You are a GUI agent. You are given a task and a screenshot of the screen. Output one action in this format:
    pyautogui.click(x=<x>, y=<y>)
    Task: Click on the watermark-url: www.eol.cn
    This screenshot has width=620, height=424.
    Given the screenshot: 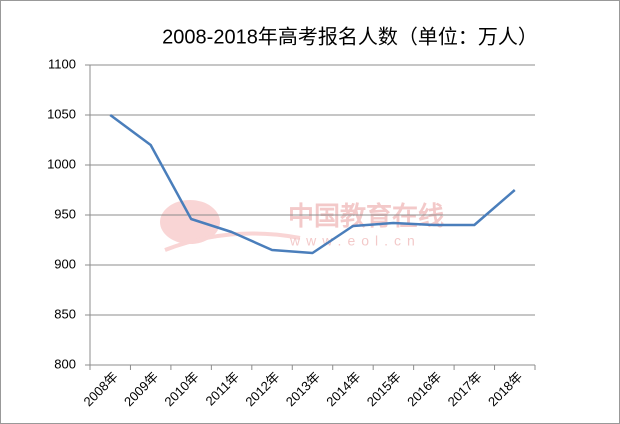 What is the action you would take?
    pyautogui.click(x=355, y=241)
    